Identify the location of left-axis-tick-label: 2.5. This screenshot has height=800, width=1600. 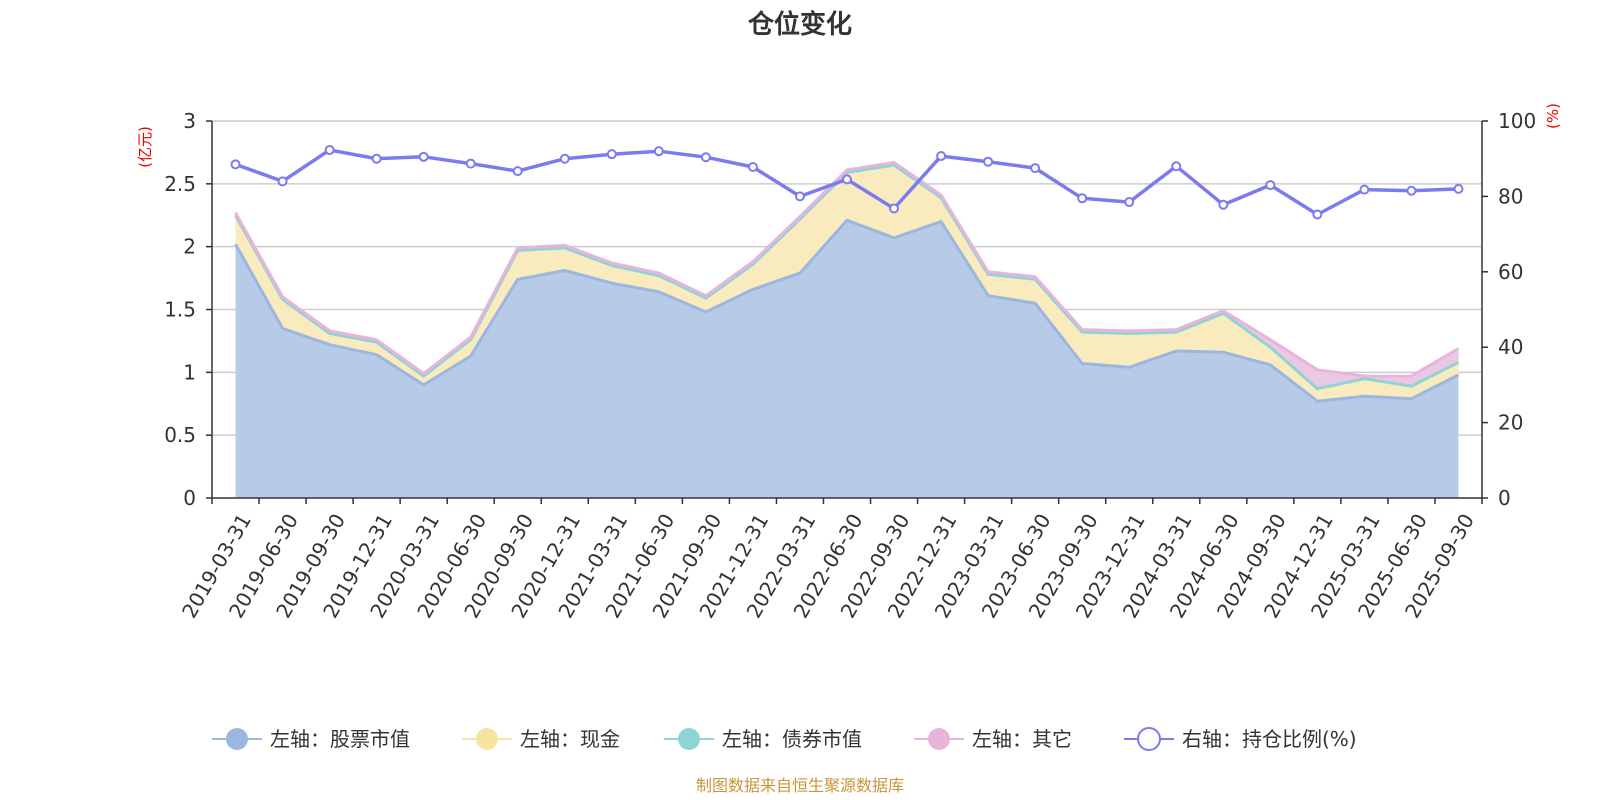
(180, 184).